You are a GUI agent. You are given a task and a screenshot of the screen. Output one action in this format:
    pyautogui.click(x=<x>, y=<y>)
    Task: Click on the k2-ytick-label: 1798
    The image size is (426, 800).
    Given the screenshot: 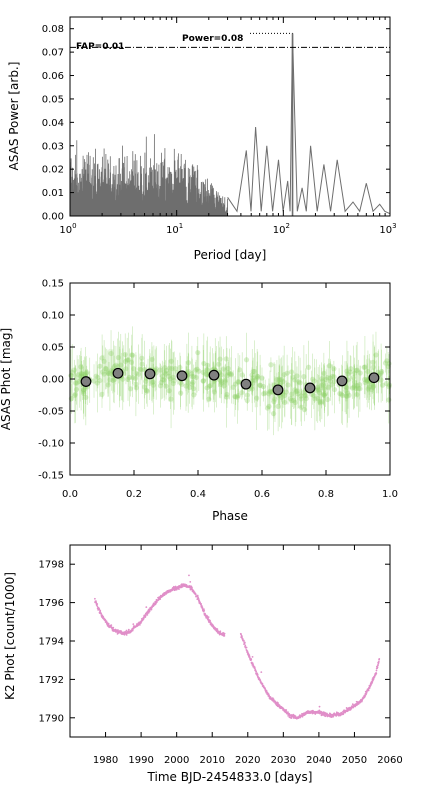 What is the action you would take?
    pyautogui.click(x=51, y=565)
    